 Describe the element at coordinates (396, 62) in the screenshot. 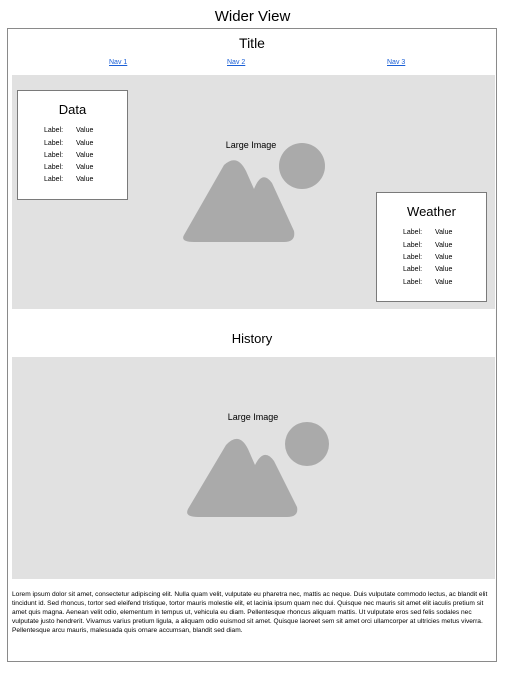

I see `nav-link-3: Nav 3` at that location.